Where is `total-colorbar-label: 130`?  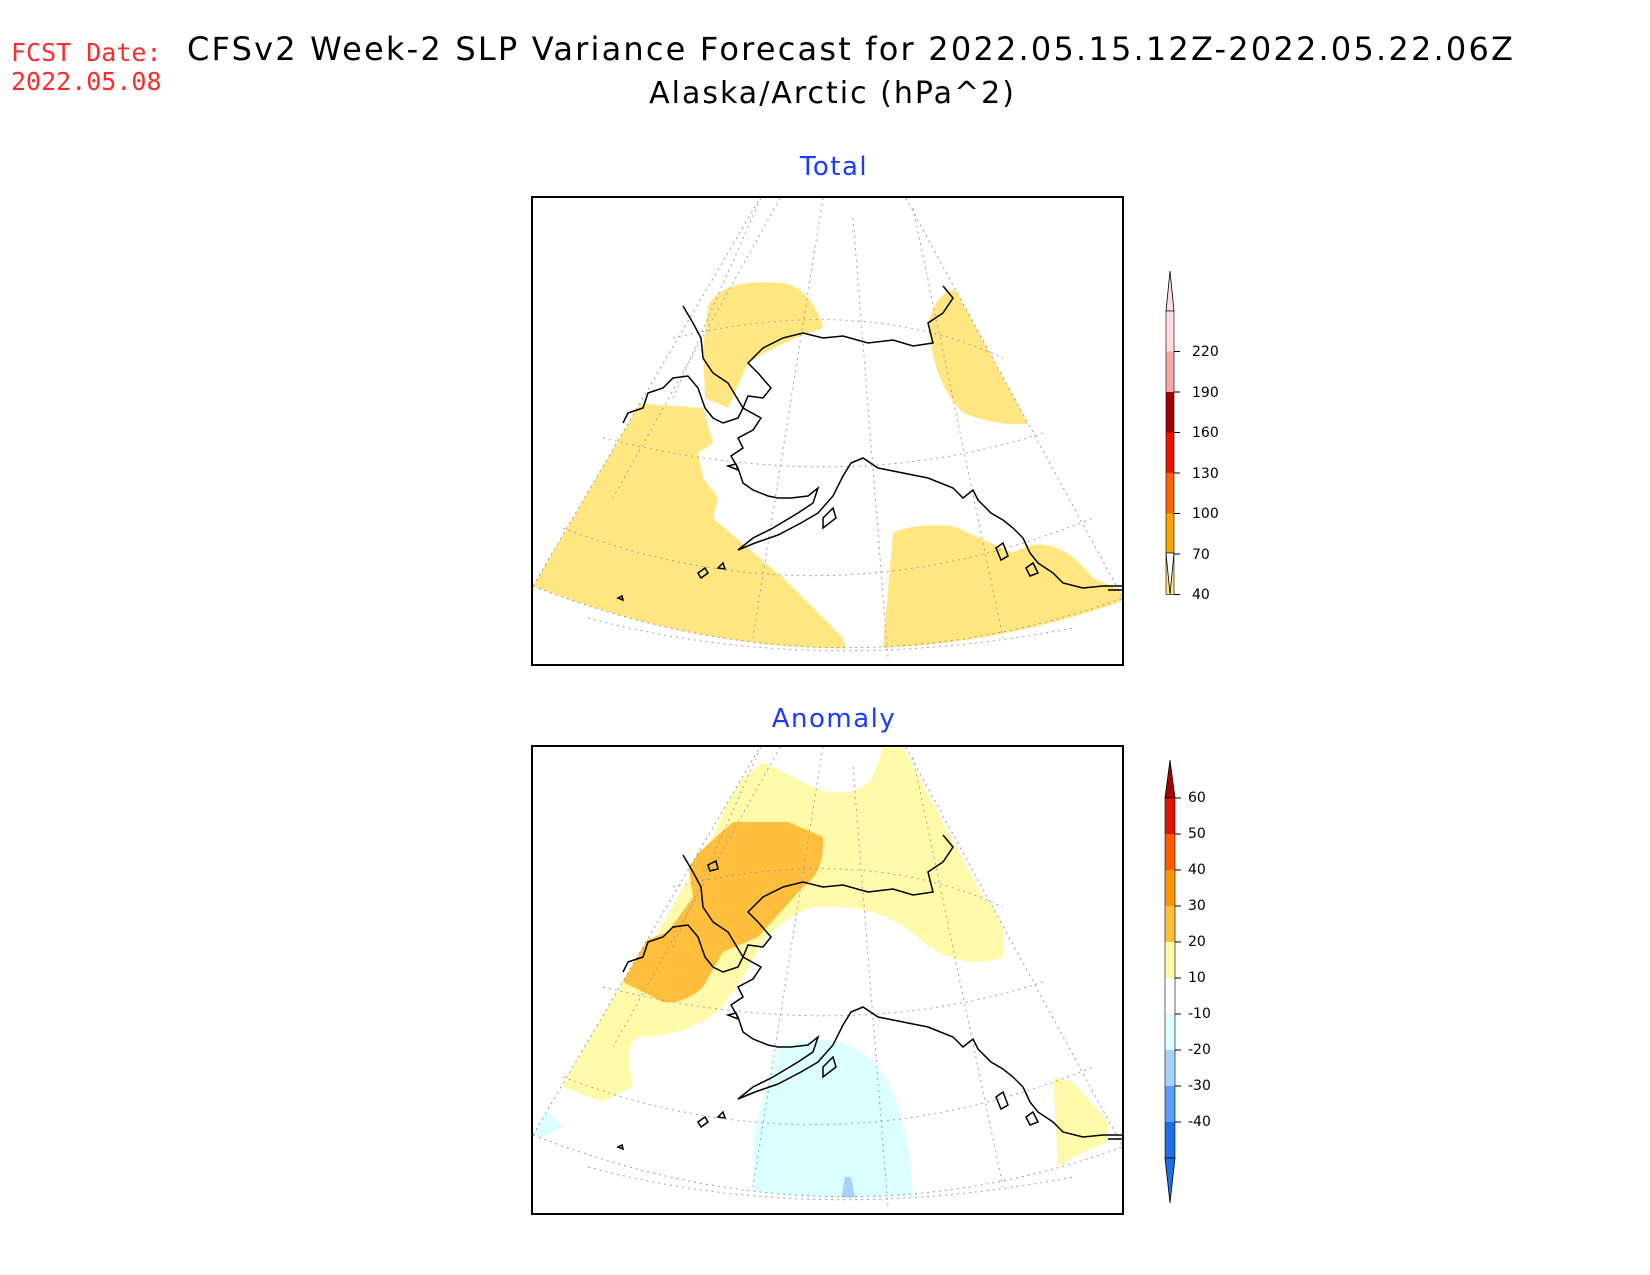
total-colorbar-label: 130 is located at coordinates (1205, 473).